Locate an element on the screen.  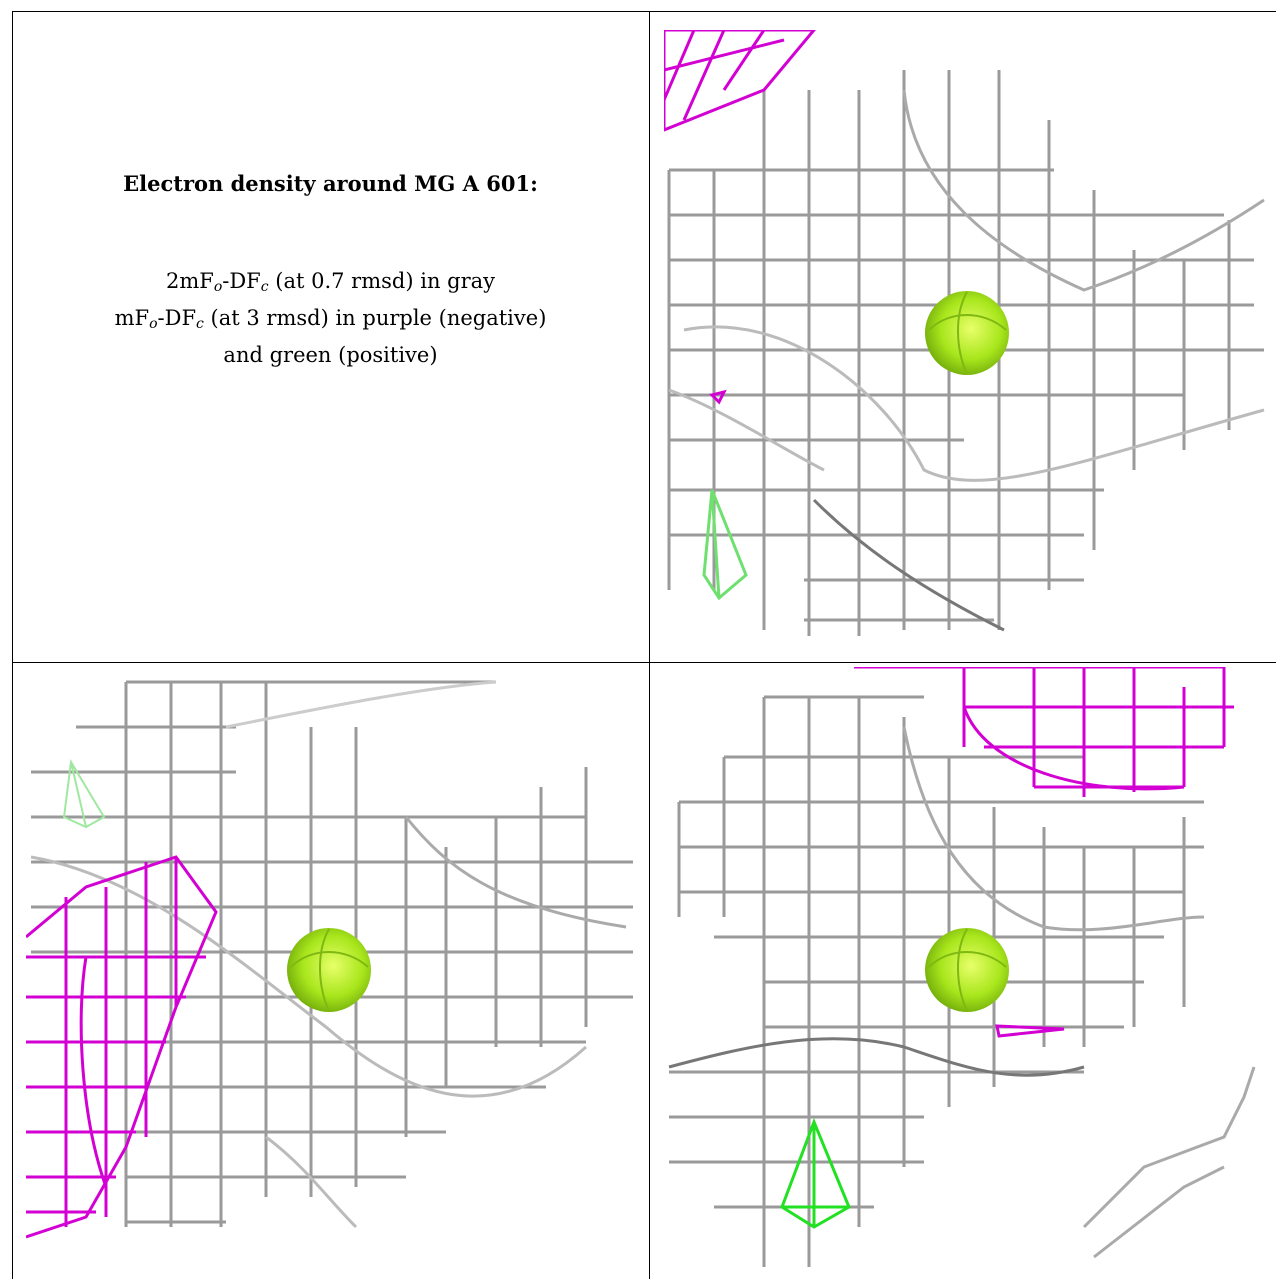
frame-left is located at coordinates (12, 645).